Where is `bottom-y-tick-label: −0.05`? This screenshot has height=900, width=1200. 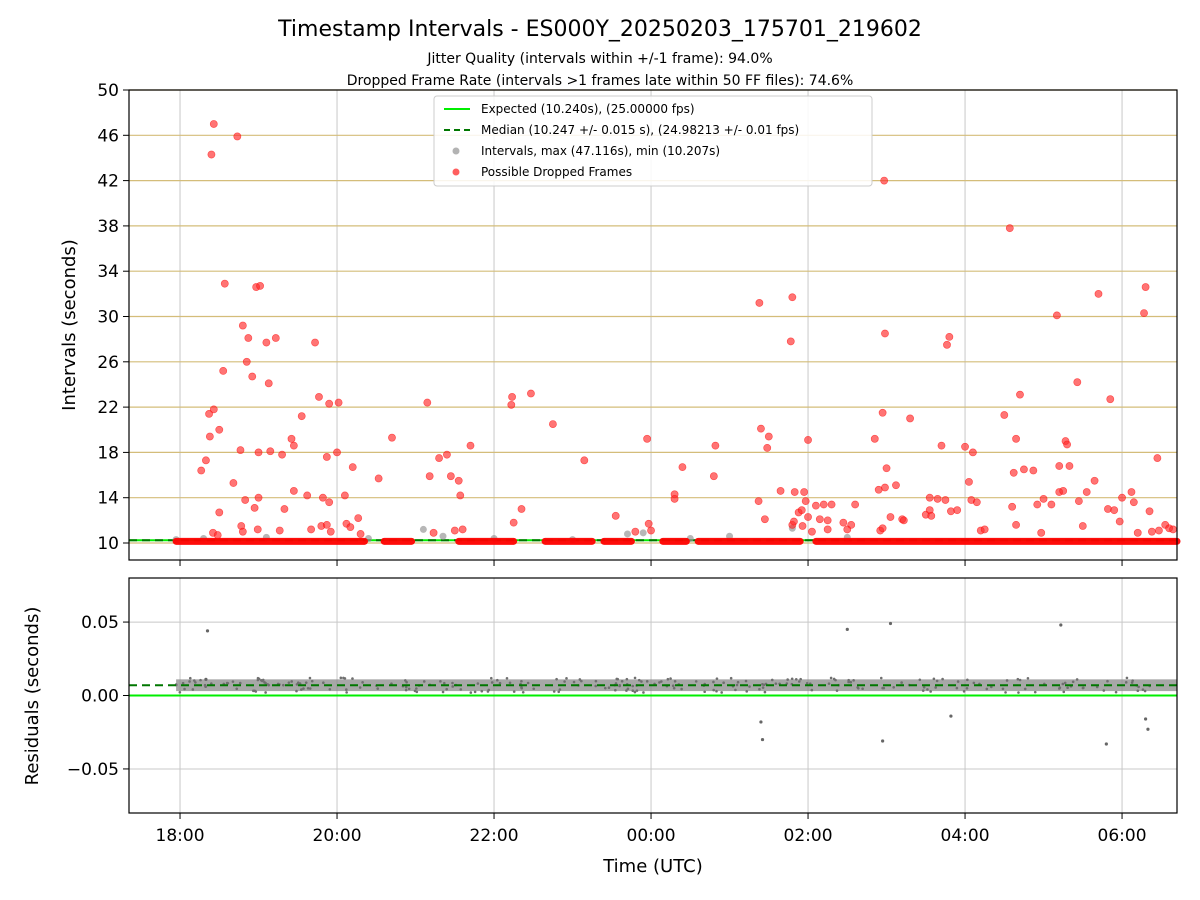 bottom-y-tick-label: −0.05 is located at coordinates (93, 770).